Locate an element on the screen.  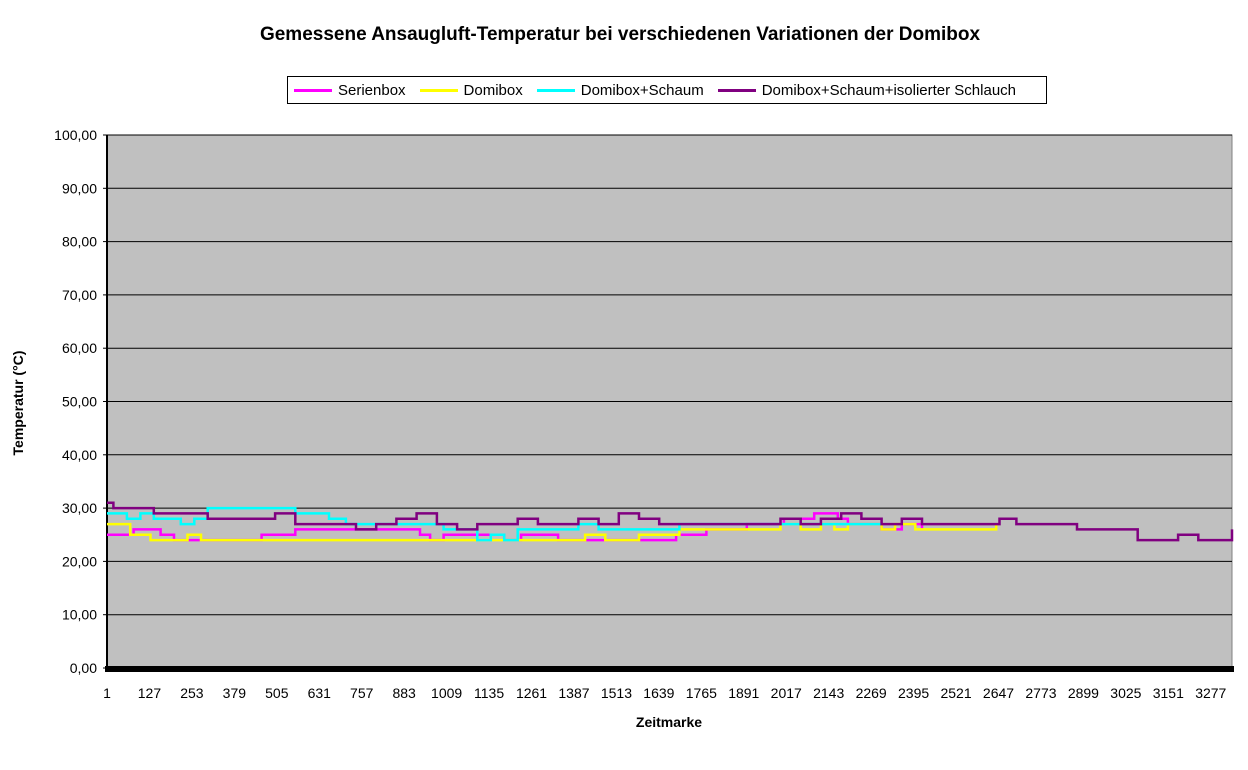
x-tick-label: 2899 is located at coordinates (1083, 693).